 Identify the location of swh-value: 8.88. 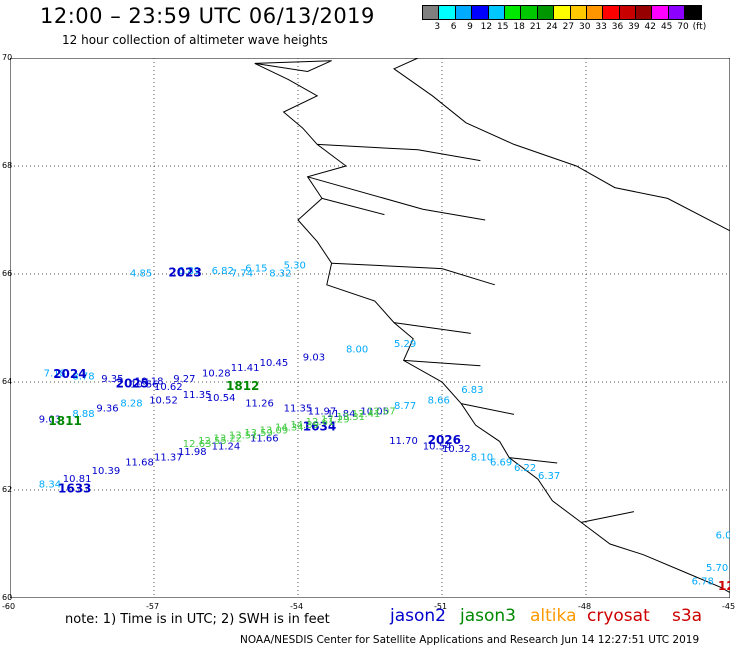
(83, 414).